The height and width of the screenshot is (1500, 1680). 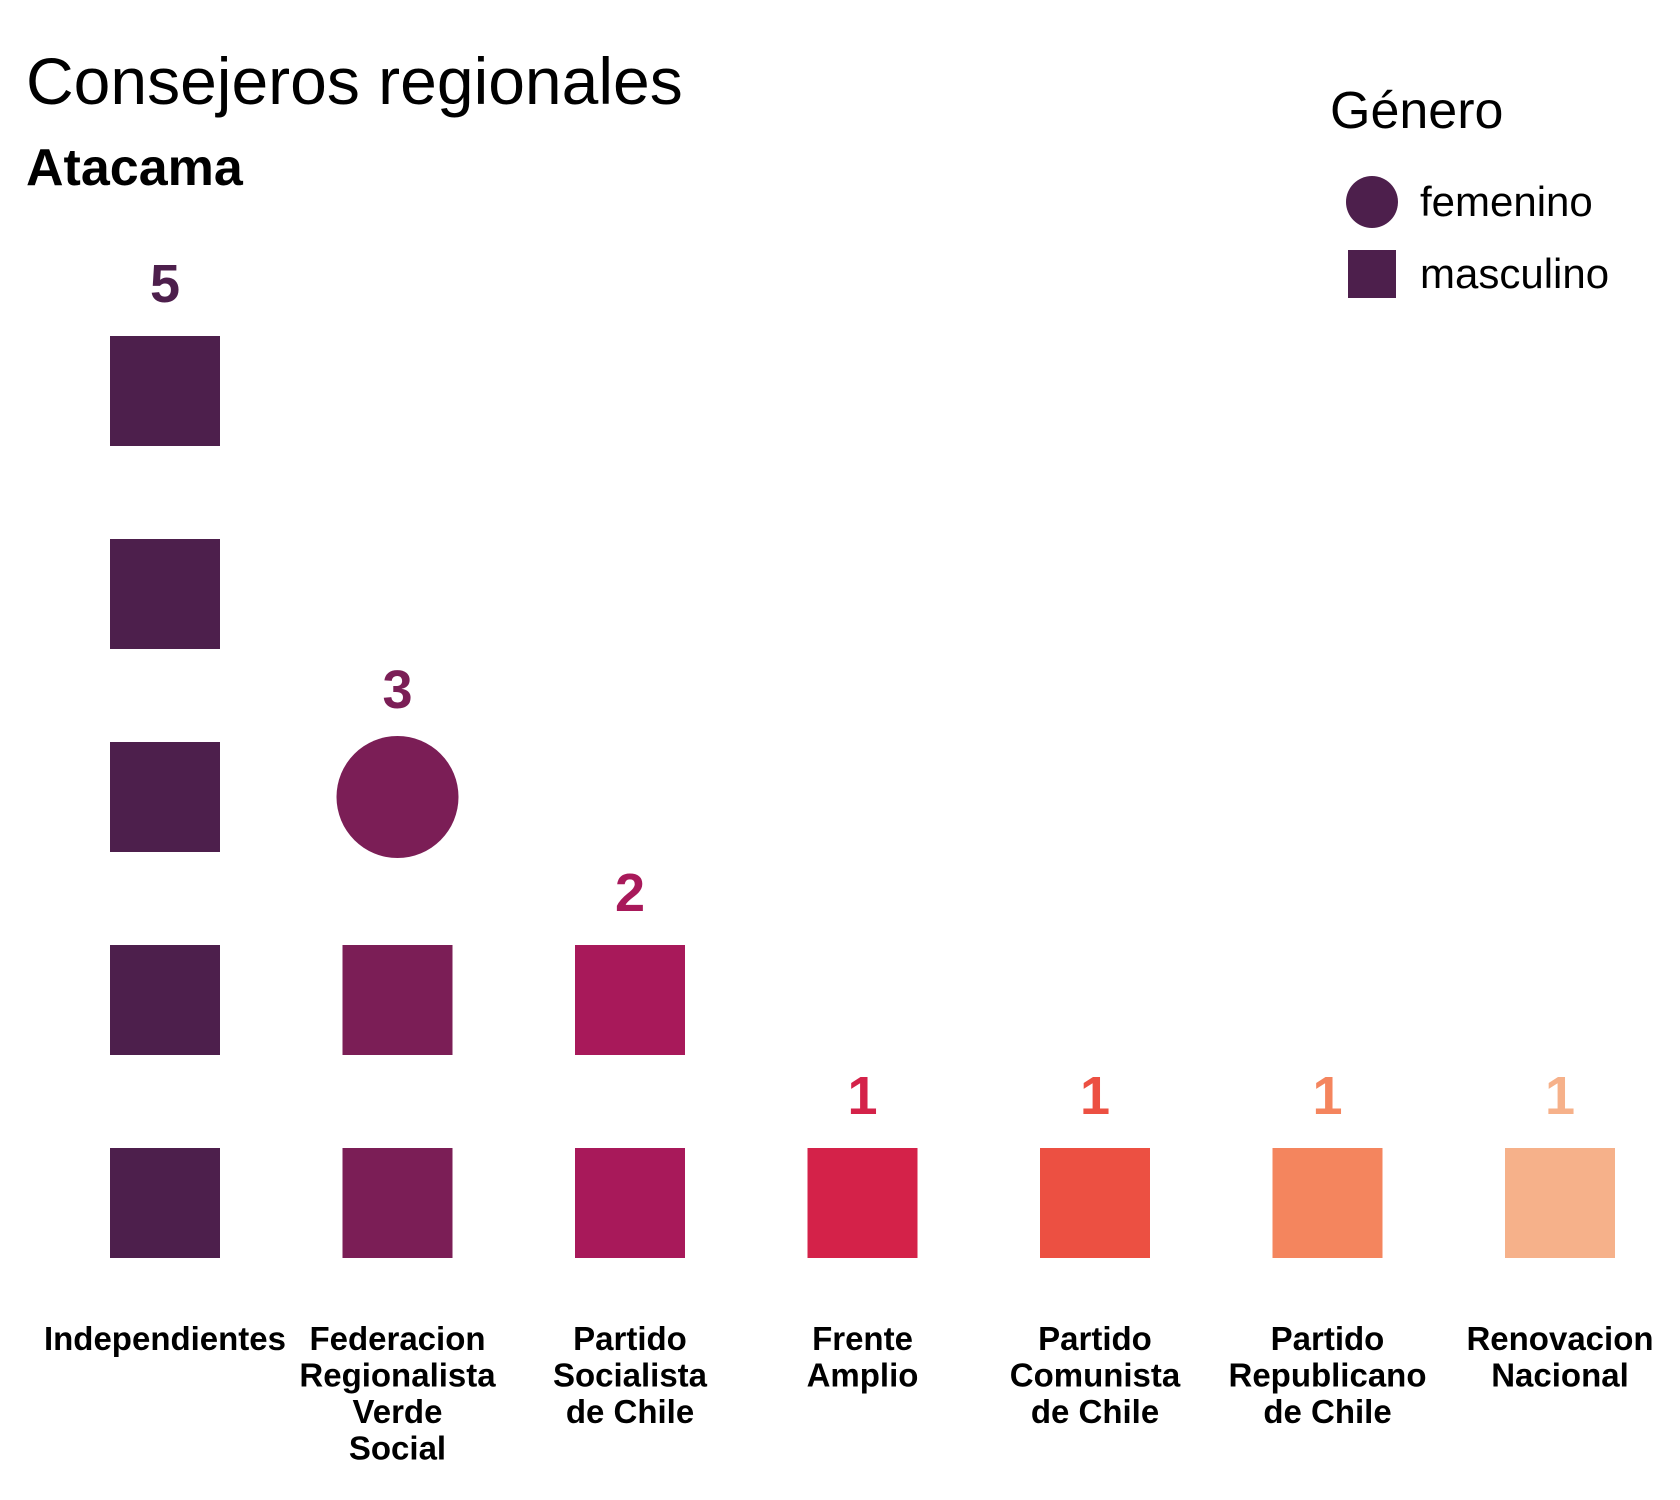 I want to click on category-label: Independientes, so click(x=165, y=1338).